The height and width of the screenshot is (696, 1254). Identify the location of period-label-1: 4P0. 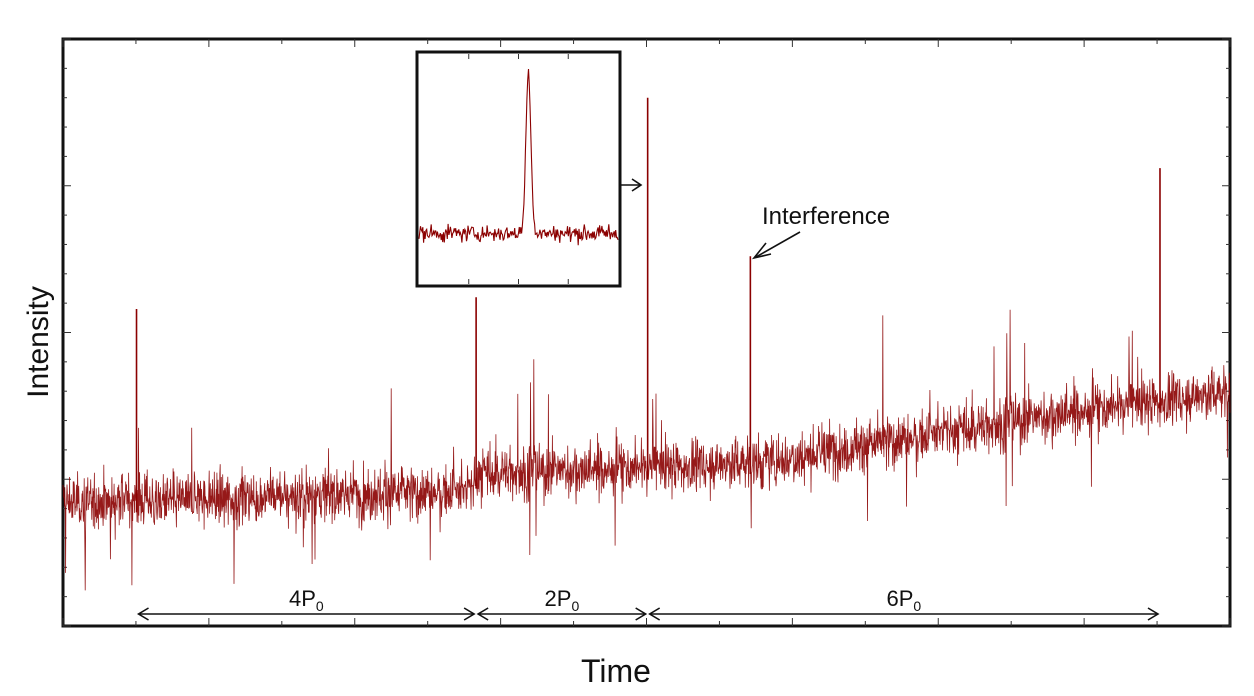
(306, 600).